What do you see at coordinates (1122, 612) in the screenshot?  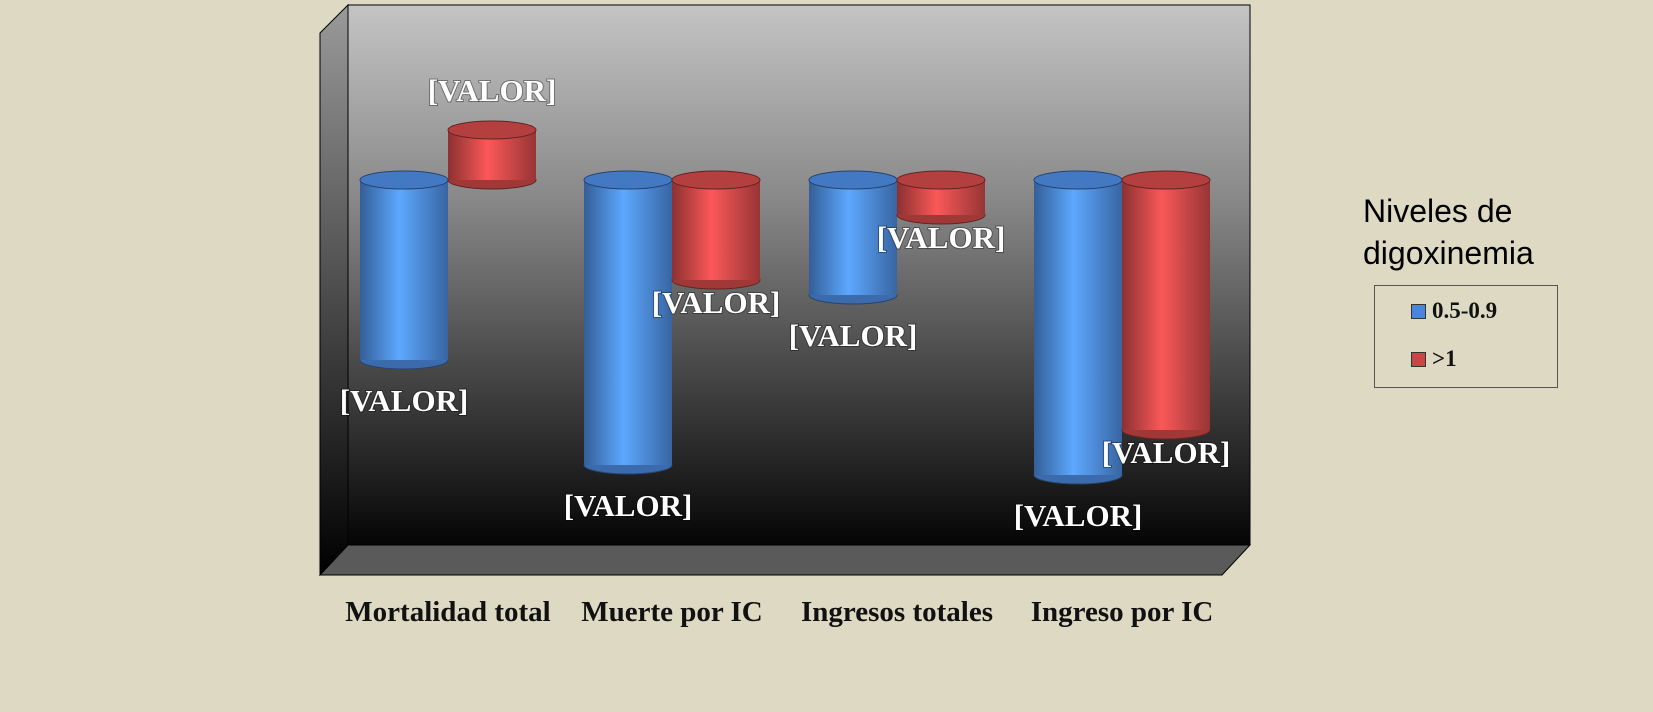 I see `x-tick-label: Ingreso por IC` at bounding box center [1122, 612].